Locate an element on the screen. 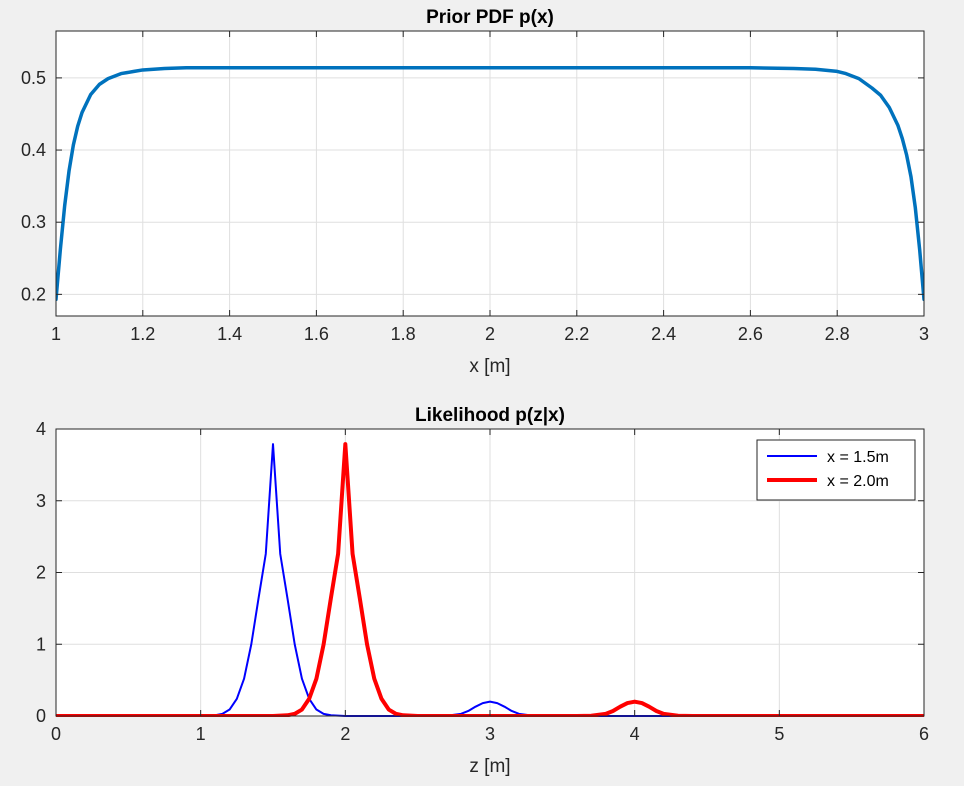 The height and width of the screenshot is (786, 964). x-tick-label: 2.2 is located at coordinates (576, 334).